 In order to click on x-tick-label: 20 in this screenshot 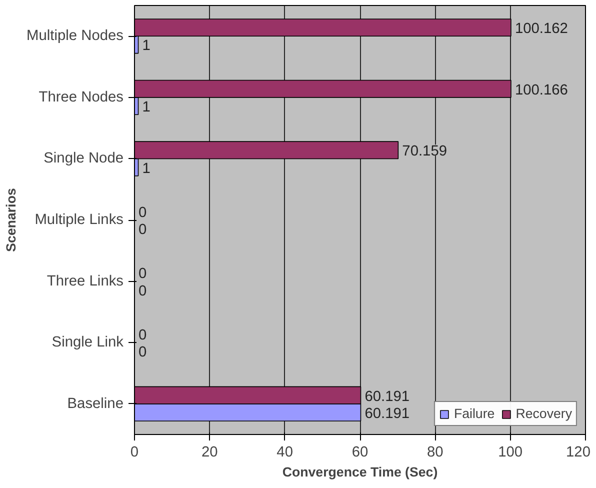, I will do `click(210, 452)`.